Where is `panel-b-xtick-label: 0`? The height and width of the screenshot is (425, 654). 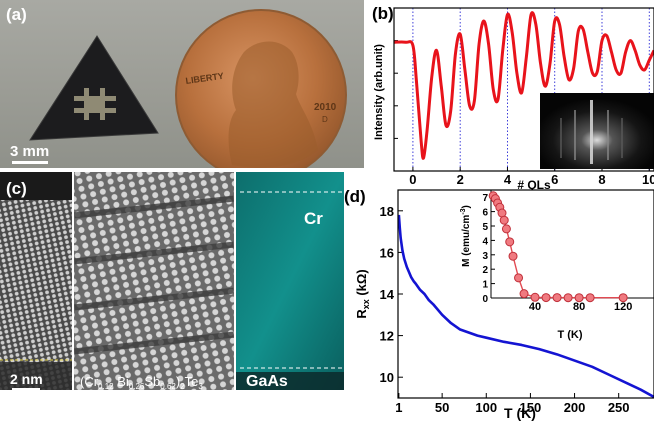 panel-b-xtick-label: 0 is located at coordinates (412, 179).